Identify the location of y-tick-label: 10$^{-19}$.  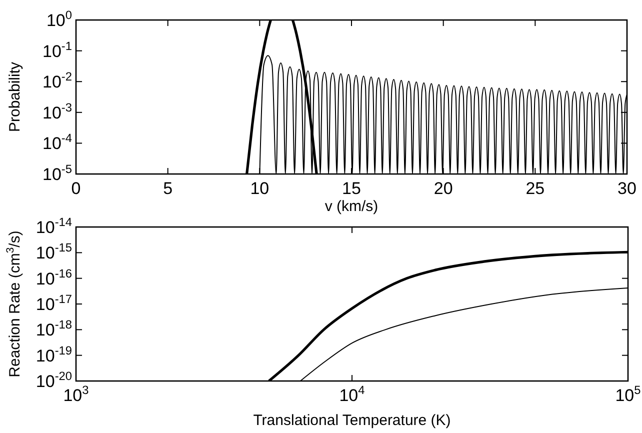
(54, 354).